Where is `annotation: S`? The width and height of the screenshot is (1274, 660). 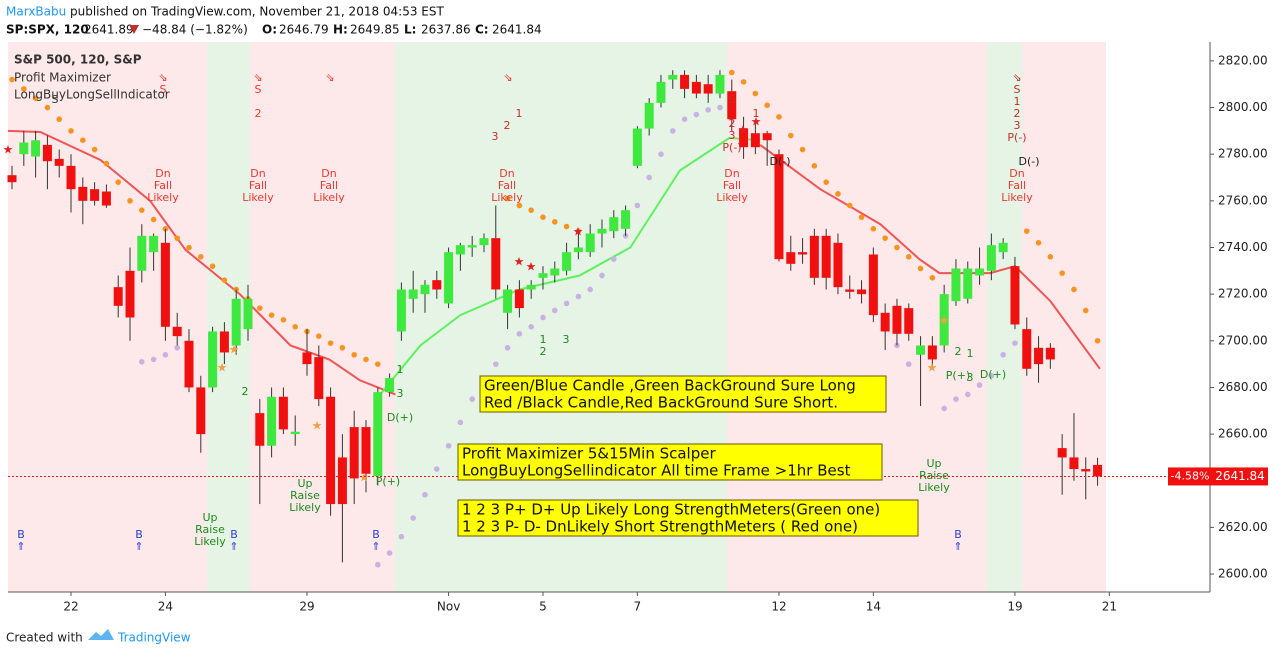
annotation: S is located at coordinates (258, 89).